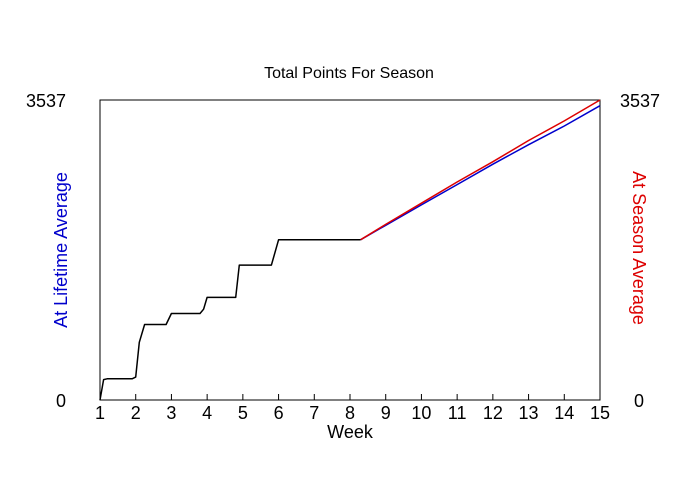 This screenshot has width=700, height=500. Describe the element at coordinates (529, 413) in the screenshot. I see `x-tick-label: 13` at that location.